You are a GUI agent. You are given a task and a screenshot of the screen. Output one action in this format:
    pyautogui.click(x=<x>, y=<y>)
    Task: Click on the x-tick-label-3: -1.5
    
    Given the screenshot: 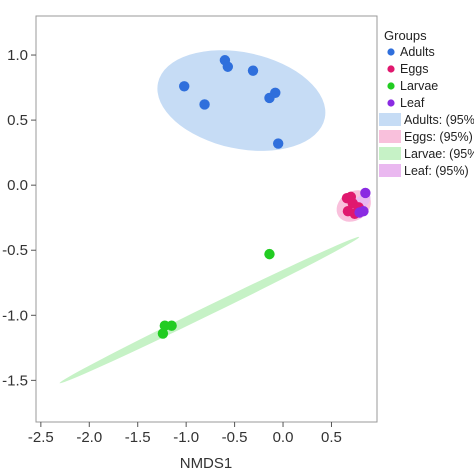 What is the action you would take?
    pyautogui.click(x=138, y=437)
    